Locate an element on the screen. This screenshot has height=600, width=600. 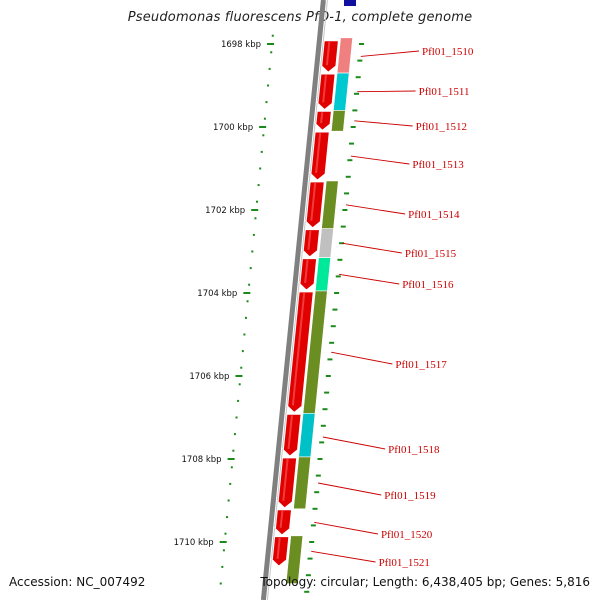
gene-label-6: Pfl01_1516 is located at coordinates (428, 285).